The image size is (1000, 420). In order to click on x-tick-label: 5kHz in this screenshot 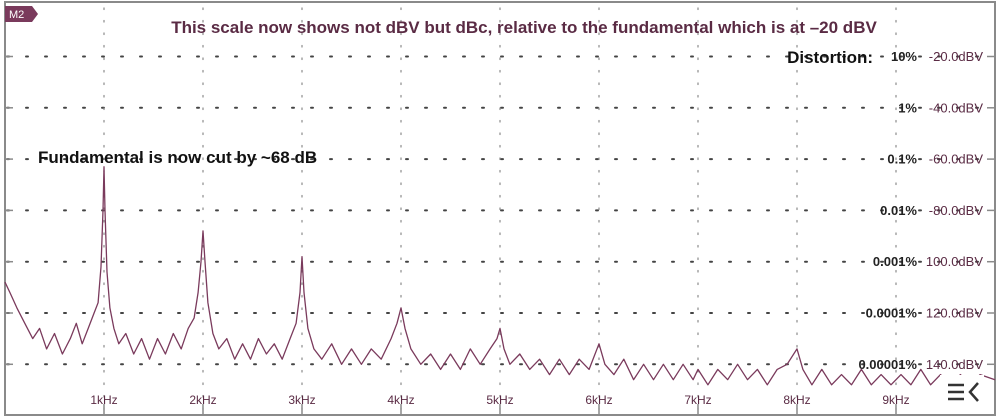, I will do `click(499, 400)`.